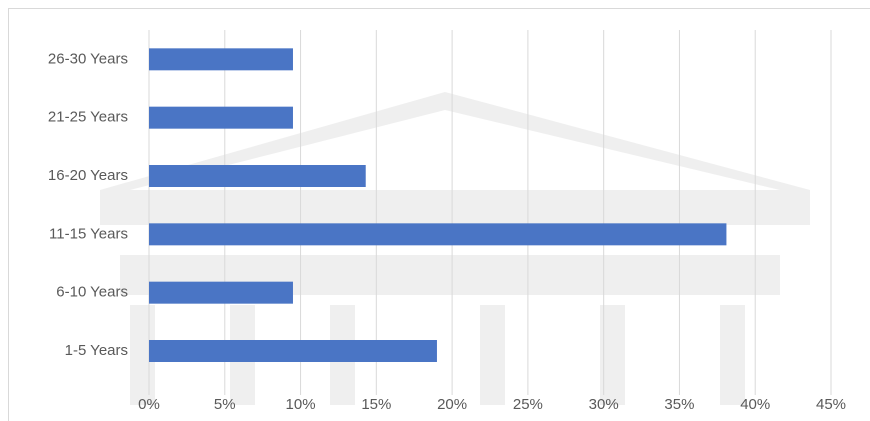  What do you see at coordinates (88, 58) in the screenshot?
I see `y-tick-label: 26-30 Years` at bounding box center [88, 58].